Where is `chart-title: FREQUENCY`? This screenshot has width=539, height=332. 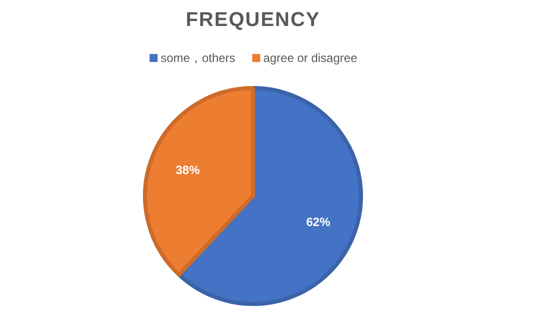 chart-title: FREQUENCY is located at coordinates (253, 20).